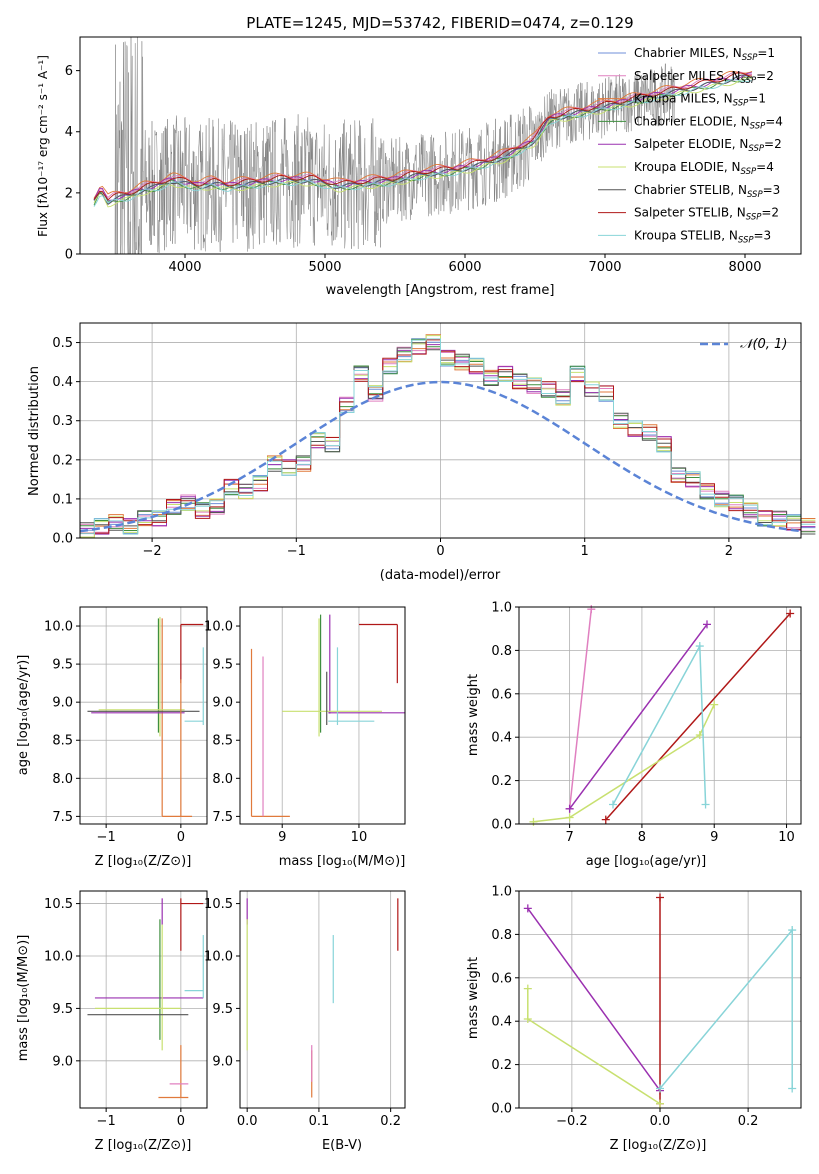 The width and height of the screenshot is (819, 1174). I want to click on age-vs-mass-xlabel: mass [log₁₀(M/M⊙)], so click(342, 861).